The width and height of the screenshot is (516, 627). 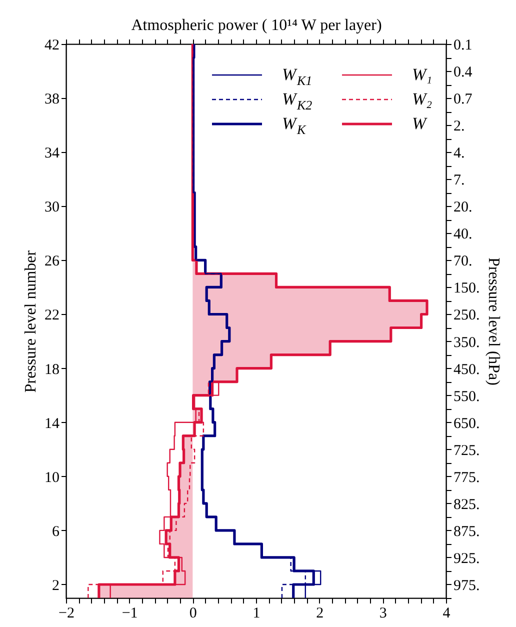 I want to click on y-tick-label: 14, so click(x=52, y=424).